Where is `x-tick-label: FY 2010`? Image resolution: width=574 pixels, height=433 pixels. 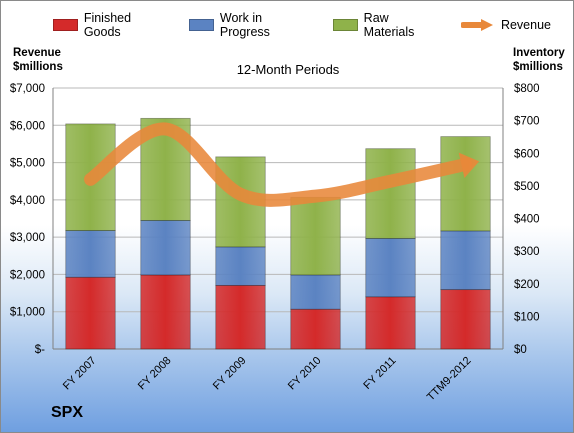
x-tick-label: FY 2010 is located at coordinates (305, 374).